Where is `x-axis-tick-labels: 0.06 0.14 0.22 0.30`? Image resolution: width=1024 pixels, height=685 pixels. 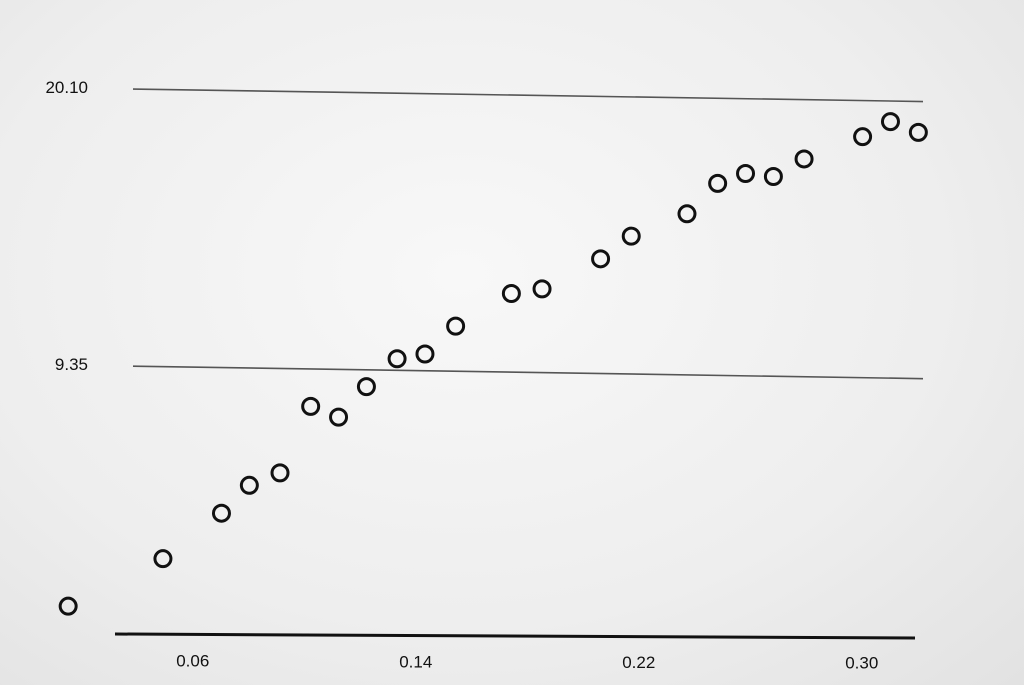
x-axis-tick-labels: 0.06 0.14 0.22 0.30 is located at coordinates (527, 662).